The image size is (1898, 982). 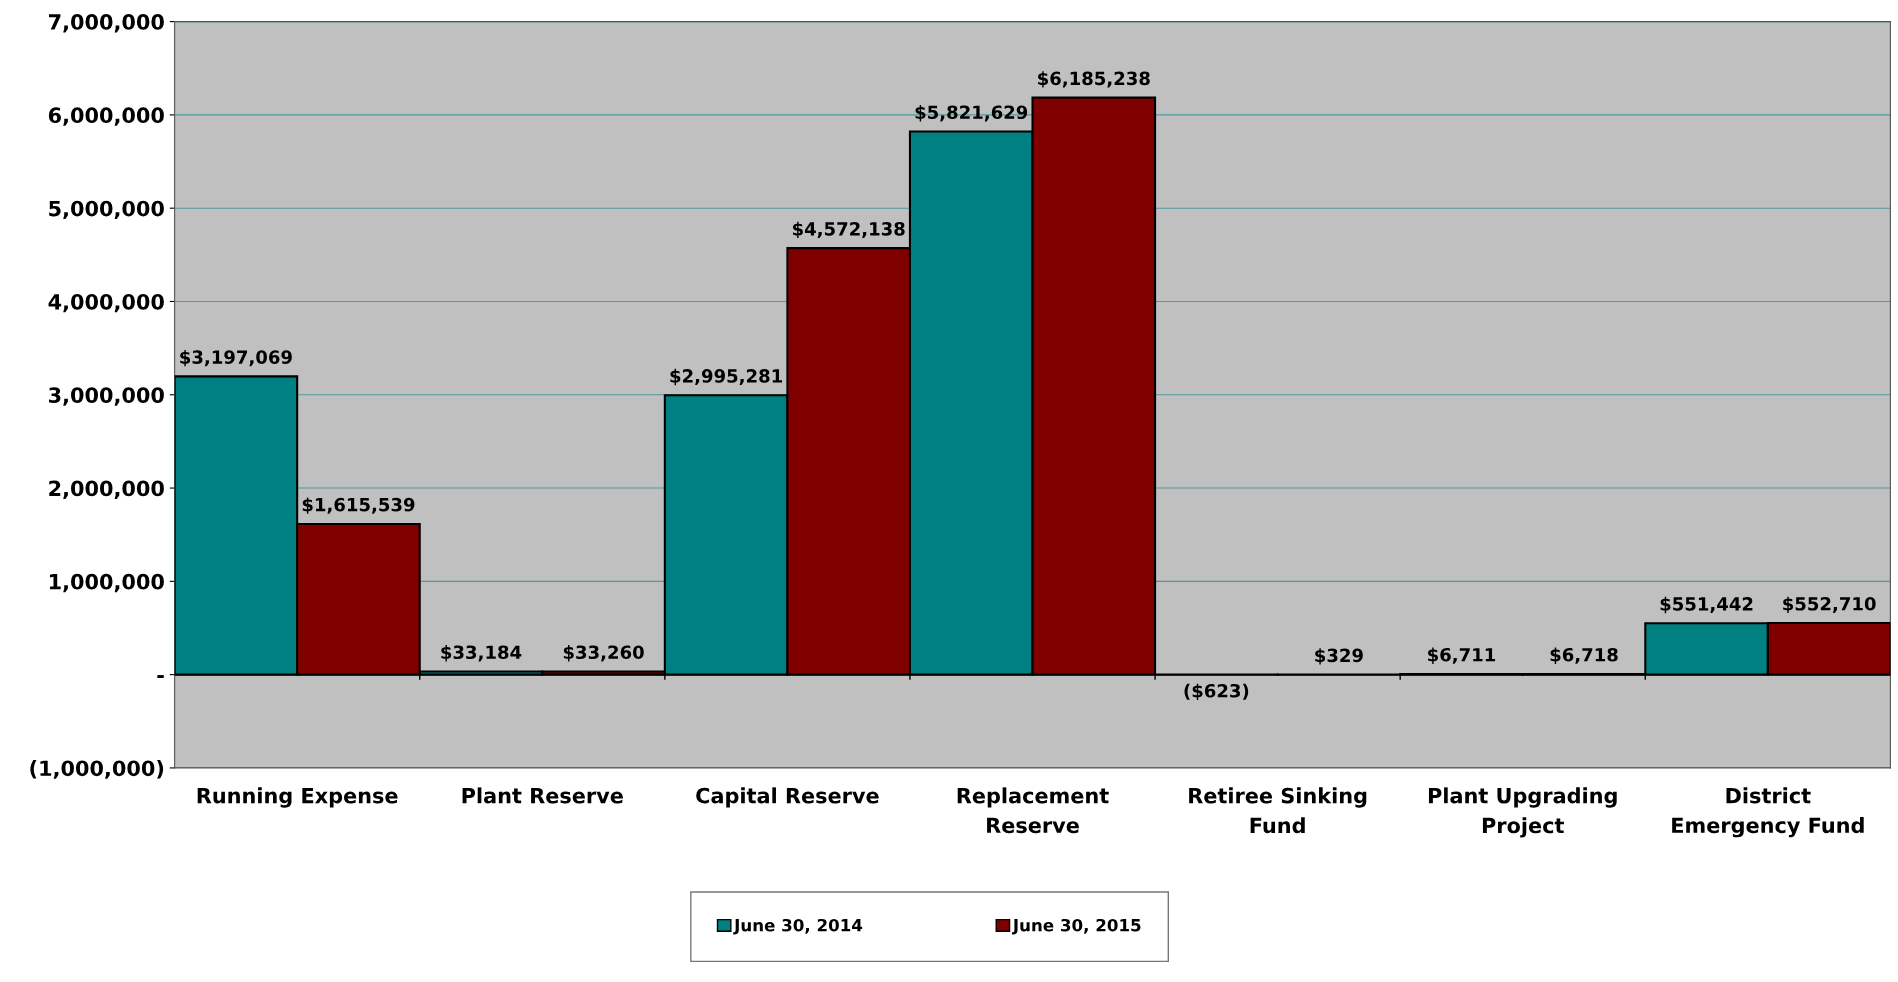 What do you see at coordinates (1584, 655) in the screenshot?
I see `data-label: $6,718` at bounding box center [1584, 655].